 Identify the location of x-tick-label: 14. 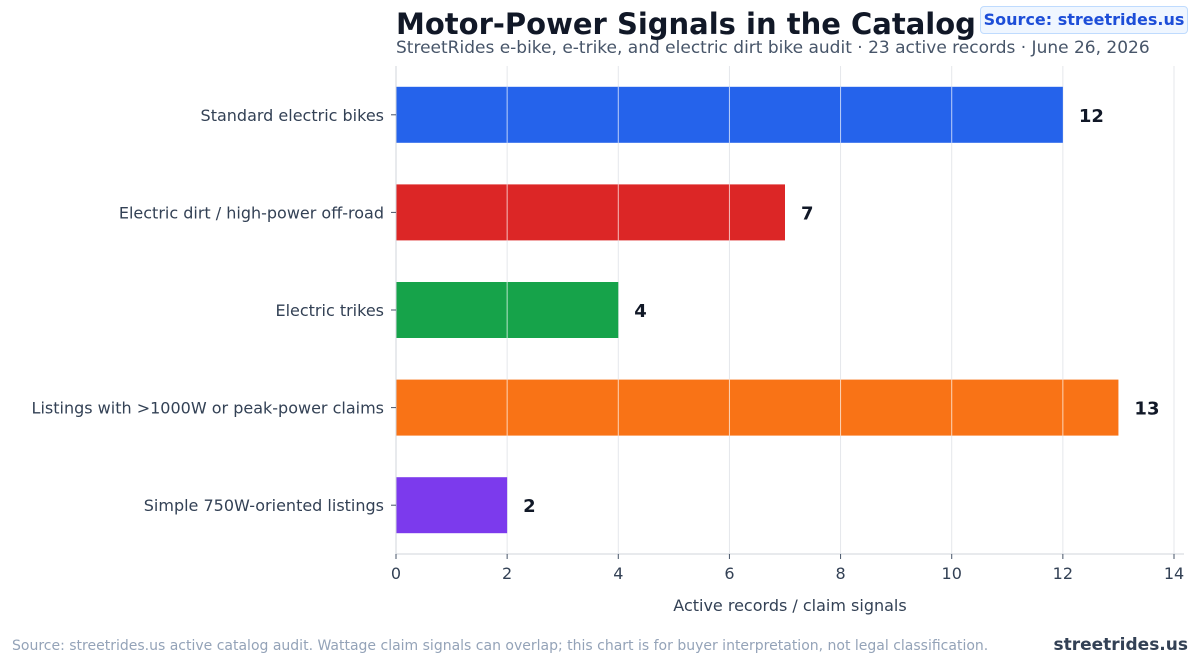
(1174, 573).